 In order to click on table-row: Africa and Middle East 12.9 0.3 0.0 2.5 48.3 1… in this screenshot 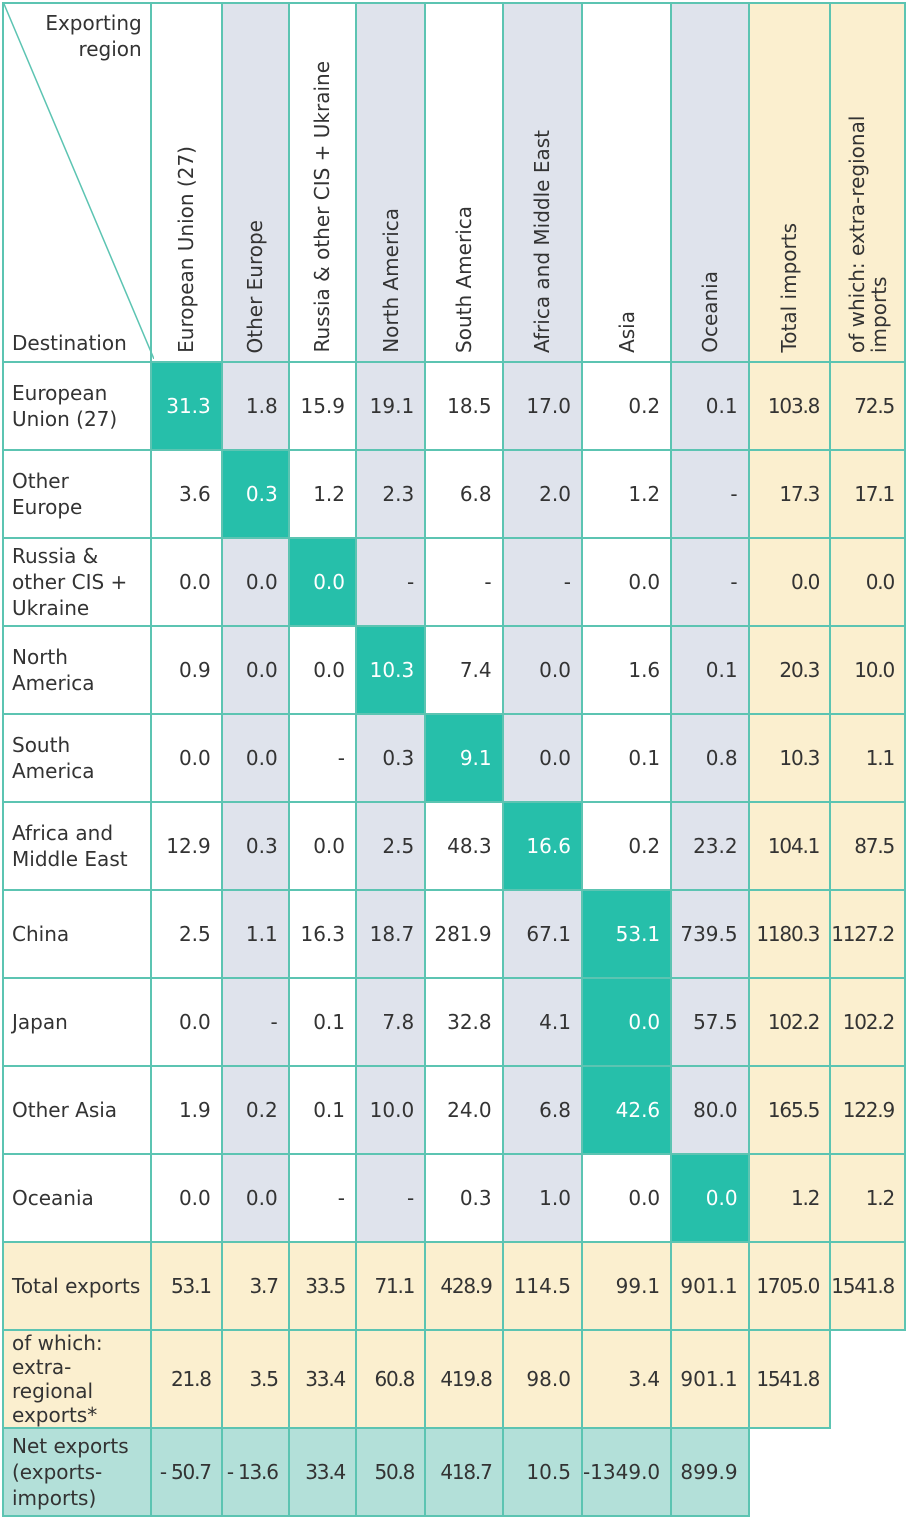, I will do `click(454, 846)`.